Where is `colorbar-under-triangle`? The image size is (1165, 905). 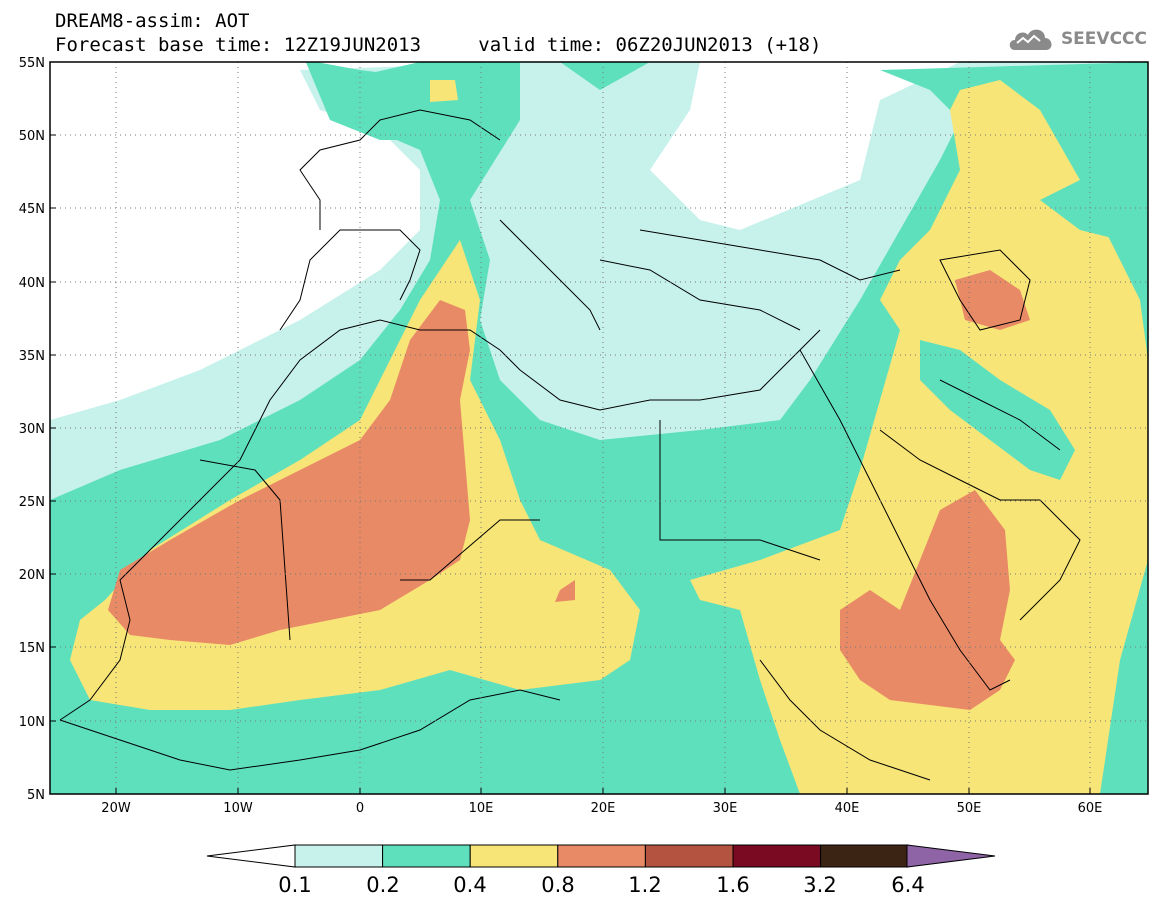 colorbar-under-triangle is located at coordinates (251, 856).